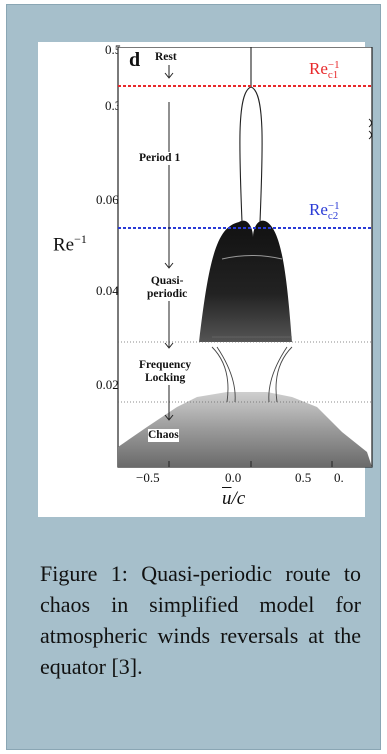  What do you see at coordinates (135, 60) in the screenshot?
I see `panel-letter: d` at bounding box center [135, 60].